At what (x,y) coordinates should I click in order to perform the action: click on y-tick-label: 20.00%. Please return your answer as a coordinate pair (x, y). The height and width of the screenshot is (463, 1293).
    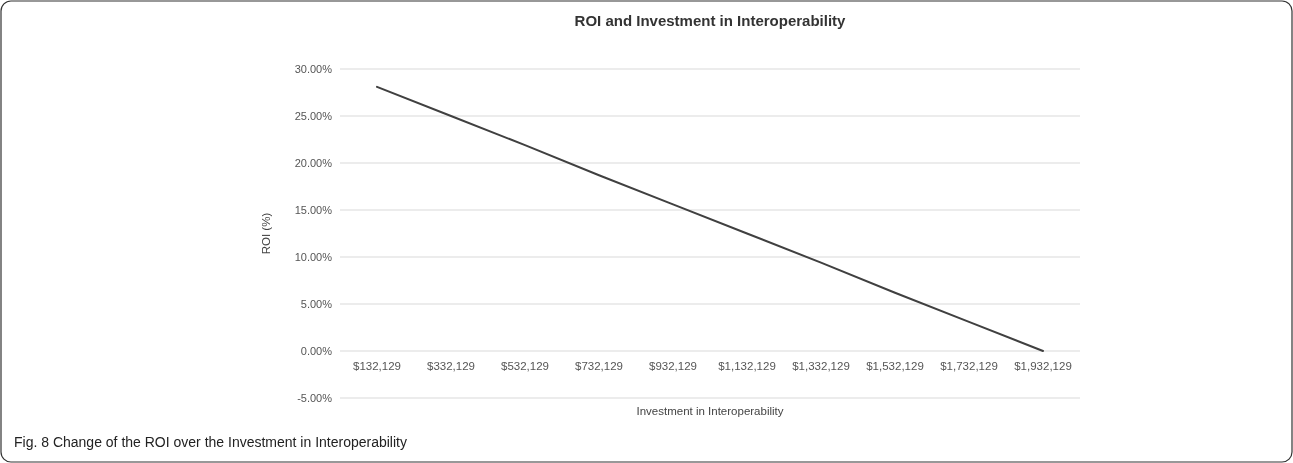
    Looking at the image, I should click on (313, 162).